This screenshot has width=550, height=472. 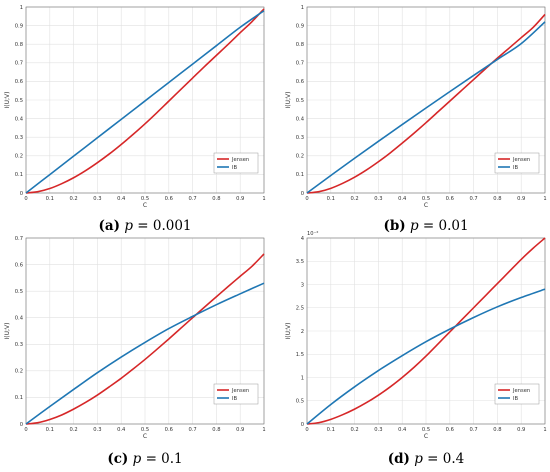 I want to click on legend: Jensen IB, so click(x=236, y=163).